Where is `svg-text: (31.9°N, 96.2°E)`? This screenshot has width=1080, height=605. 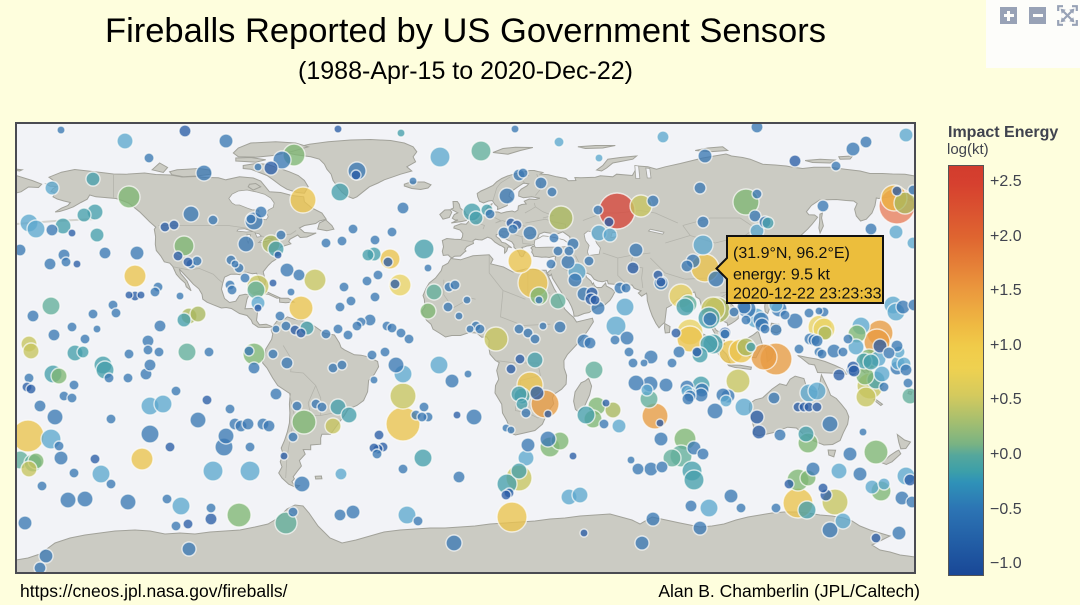
svg-text: (31.9°N, 96.2°E) is located at coordinates (791, 253).